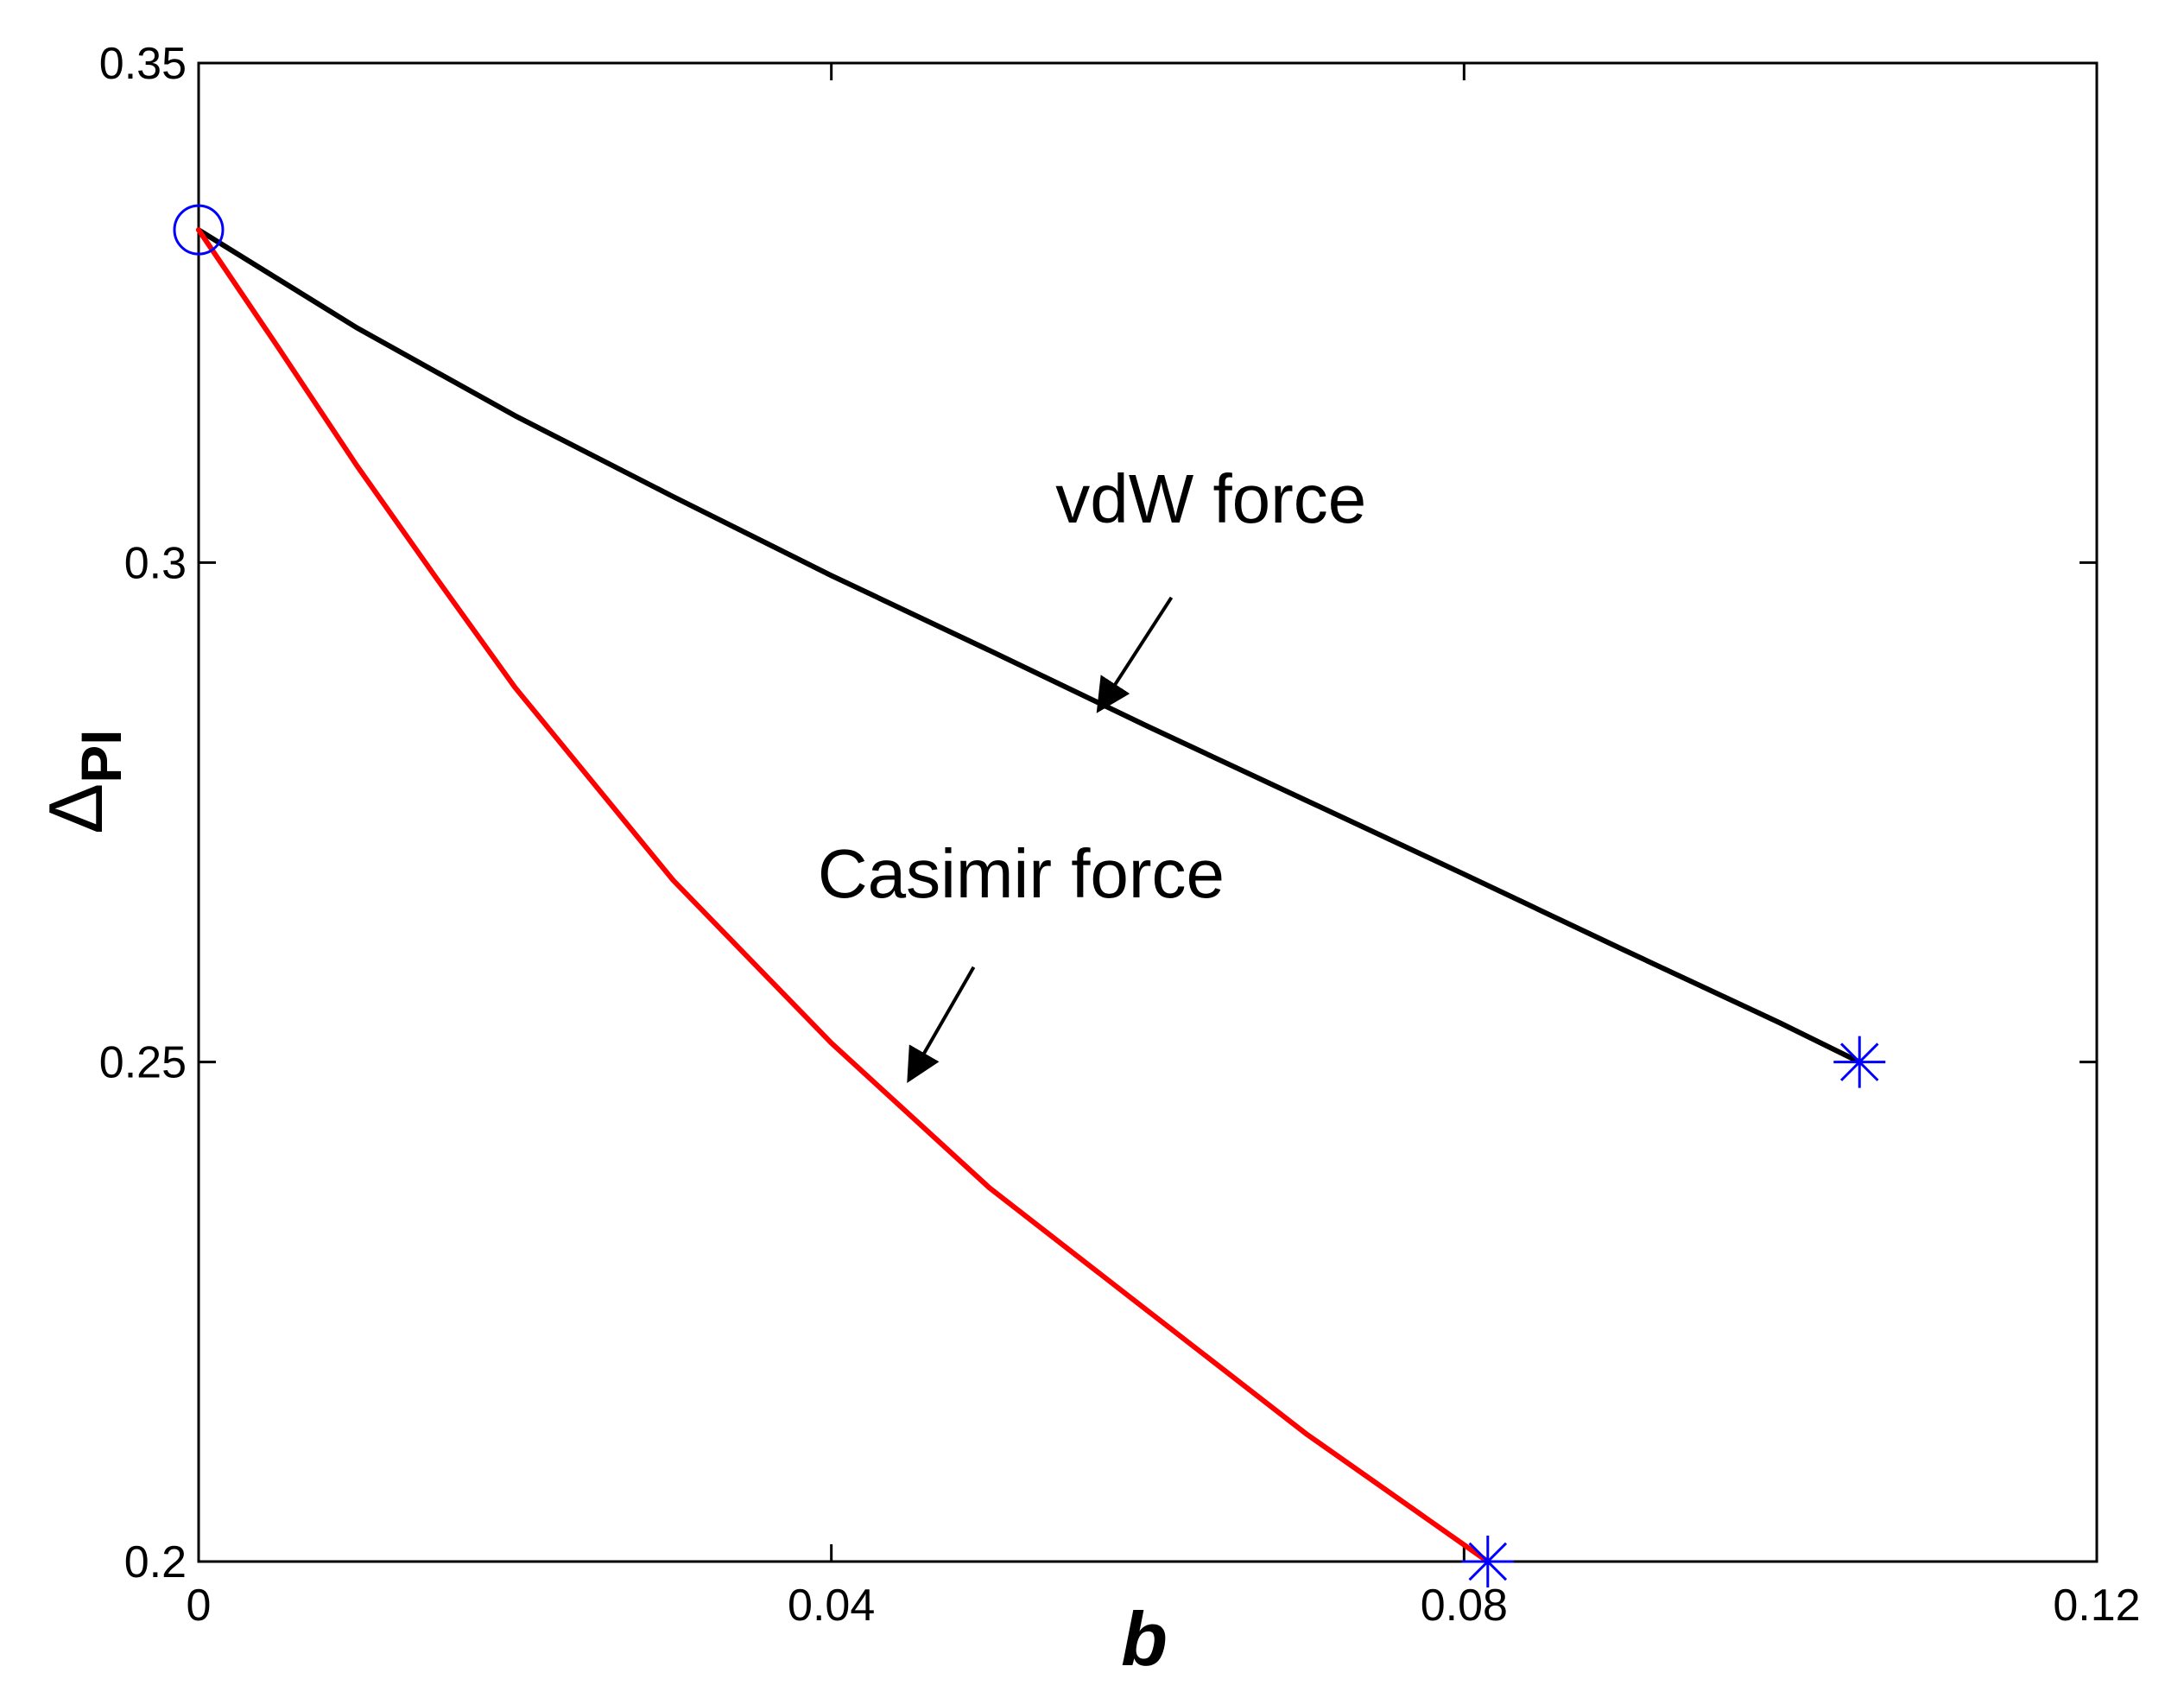 The height and width of the screenshot is (1698, 2184). I want to click on x-tick-label: 0, so click(199, 1606).